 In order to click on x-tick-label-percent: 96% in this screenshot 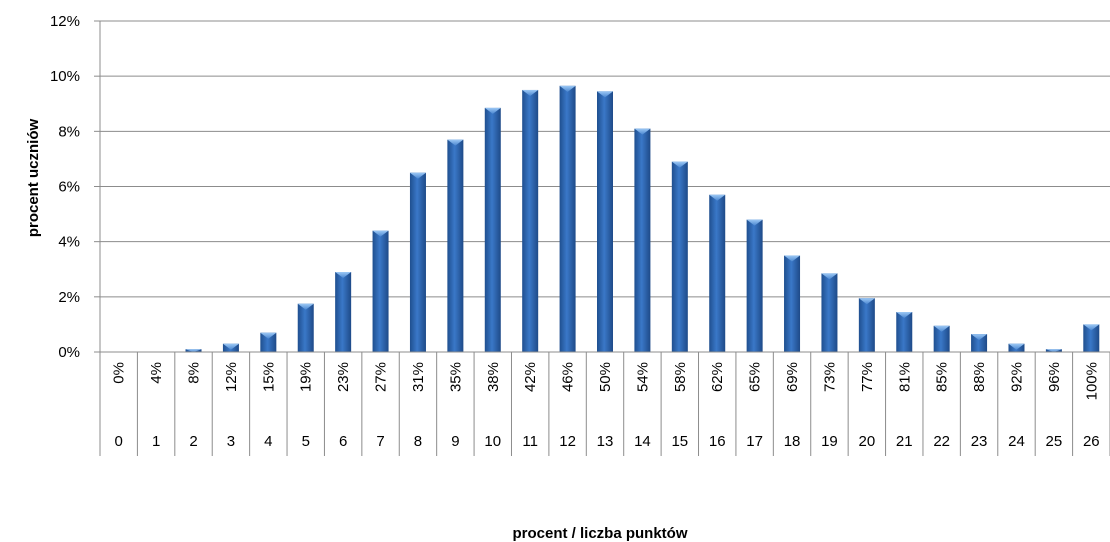, I will do `click(1054, 377)`.